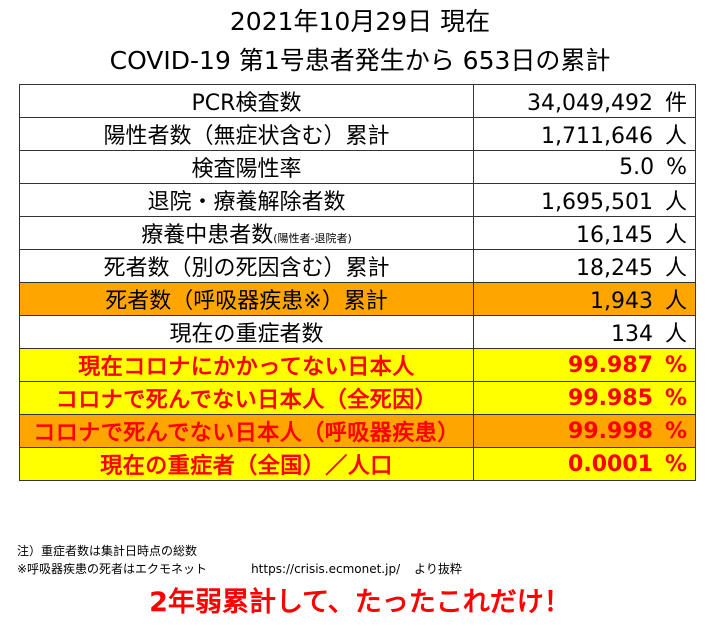 This screenshot has height=632, width=720. I want to click on row-value: 1,711,646, so click(597, 136).